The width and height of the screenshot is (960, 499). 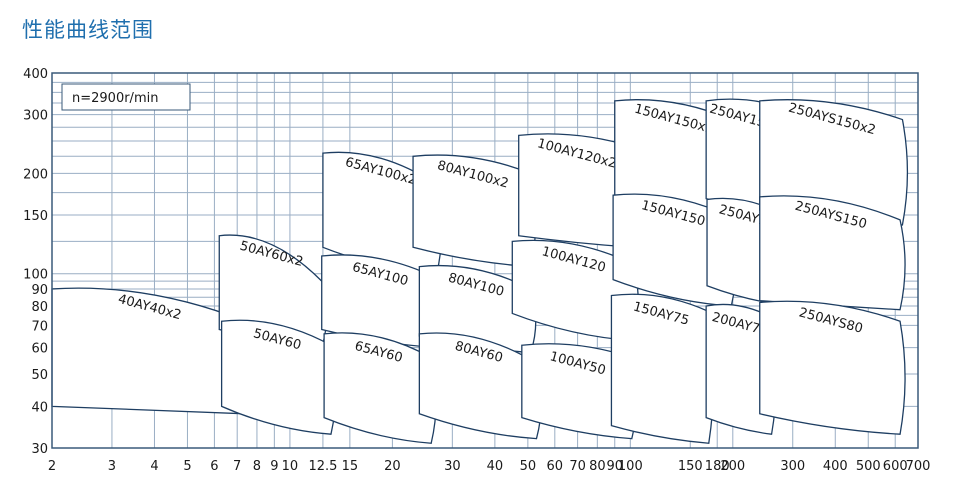 I want to click on x-tick-label: 30, so click(x=452, y=466).